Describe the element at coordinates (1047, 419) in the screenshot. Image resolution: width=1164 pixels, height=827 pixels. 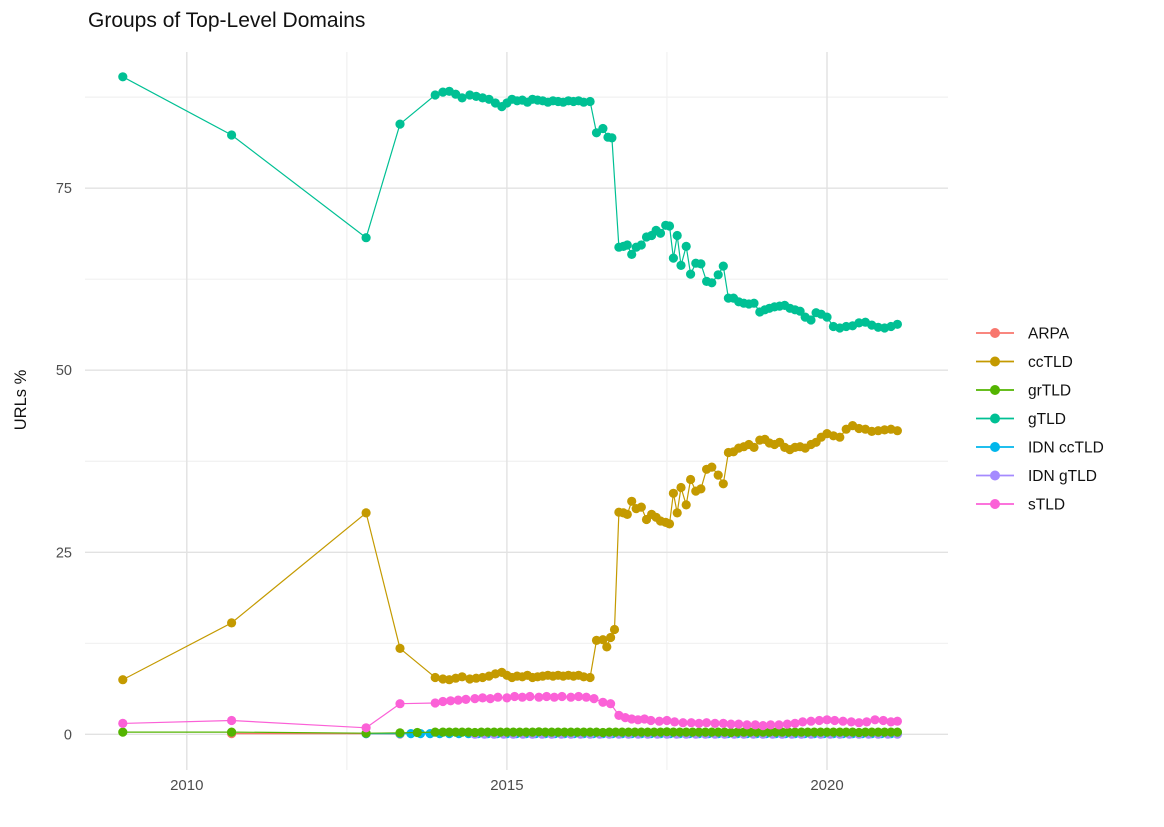
I see `legend-label-gtld: gTLD` at that location.